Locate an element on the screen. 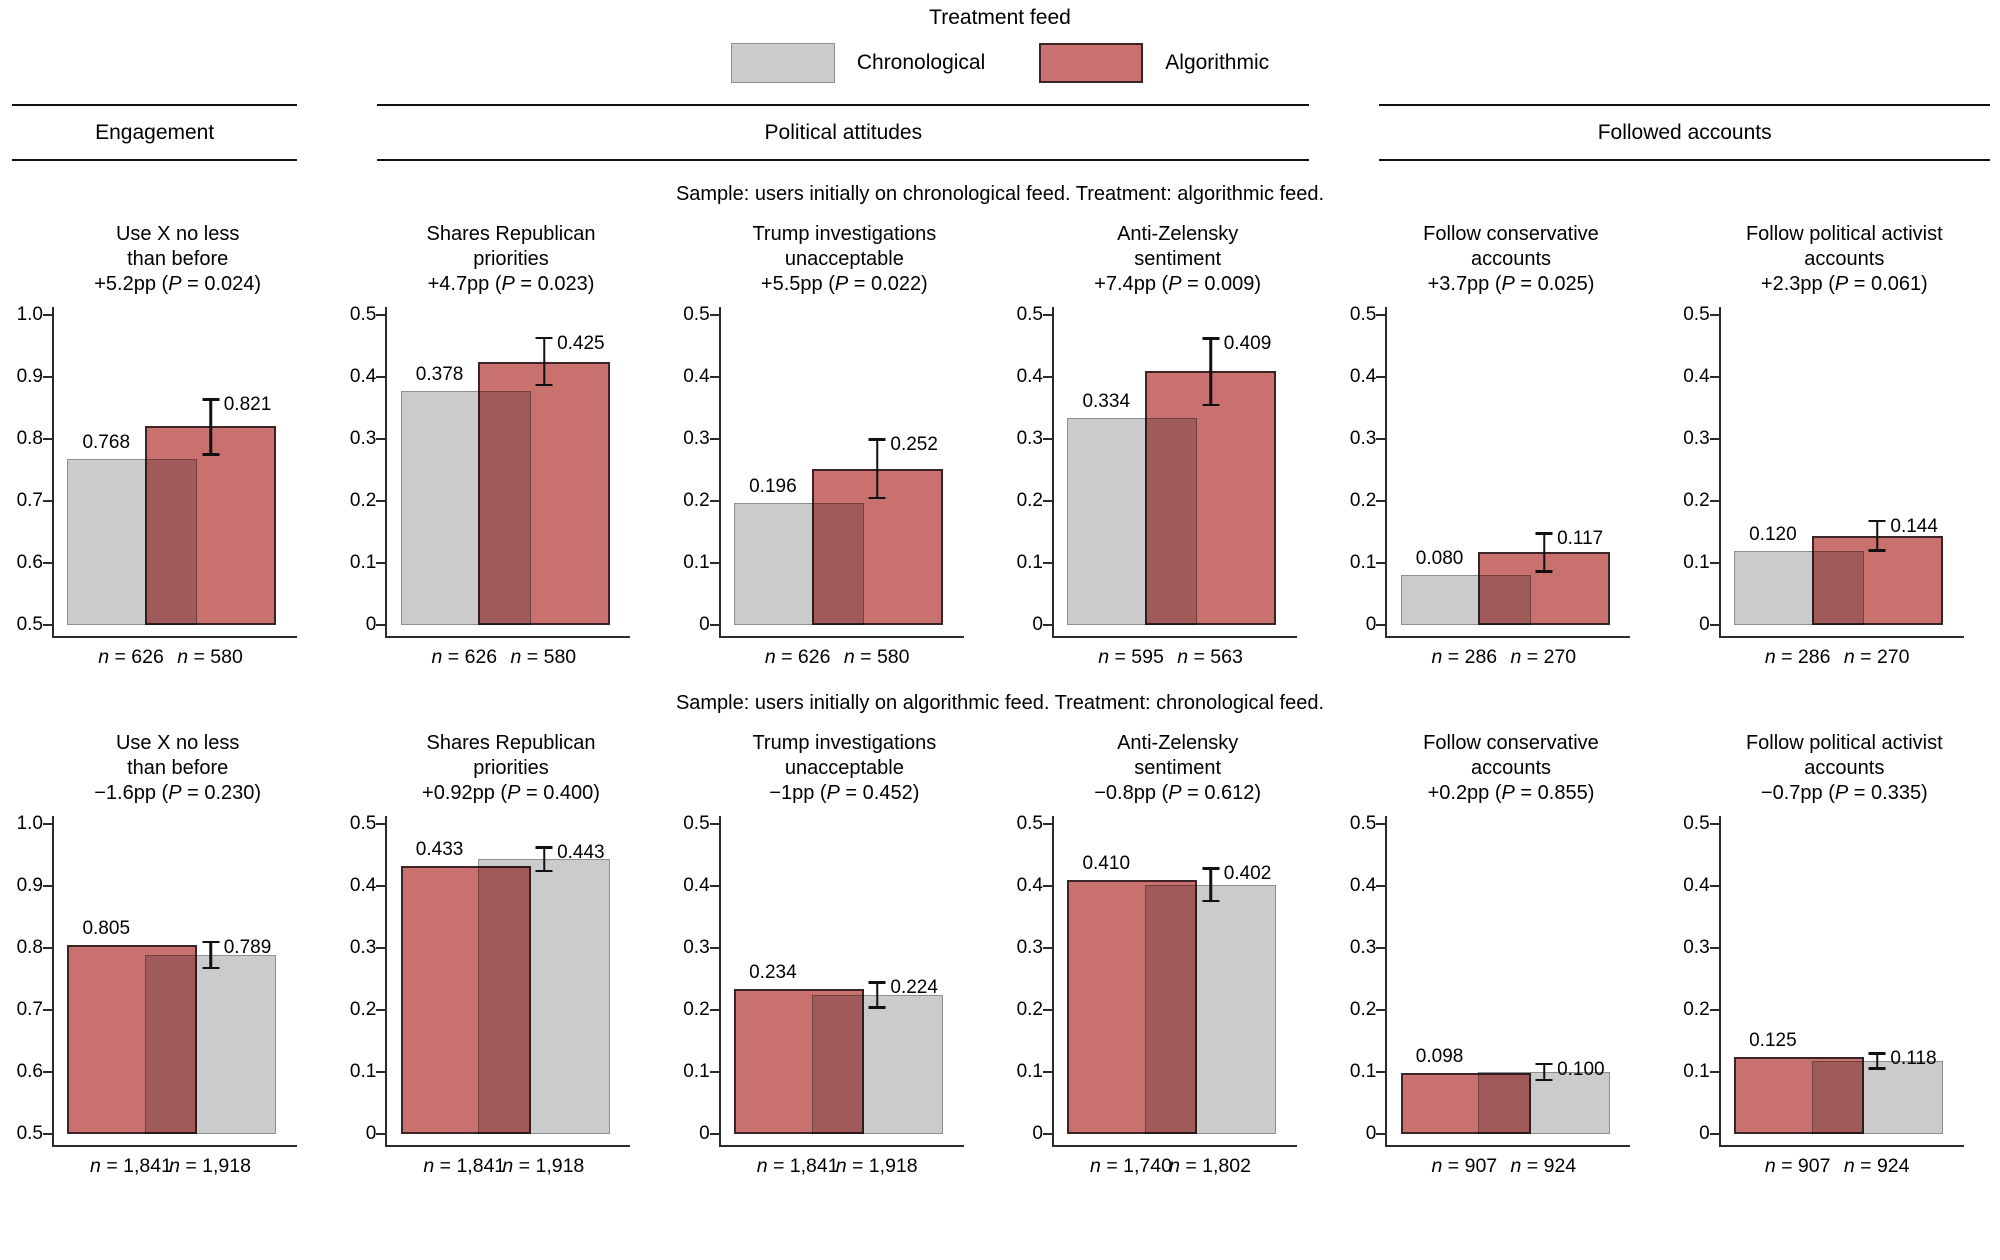  plot-area: 0.378 0.425 is located at coordinates (503, 472).